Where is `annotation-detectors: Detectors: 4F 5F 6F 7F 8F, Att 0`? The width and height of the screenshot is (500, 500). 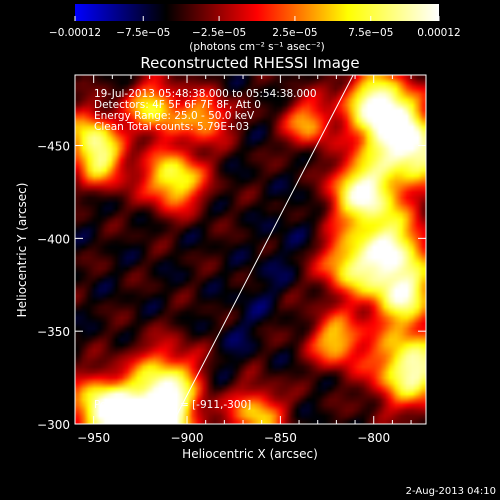 annotation-detectors: Detectors: 4F 5F 6F 7F 8F, Att 0 is located at coordinates (177, 105).